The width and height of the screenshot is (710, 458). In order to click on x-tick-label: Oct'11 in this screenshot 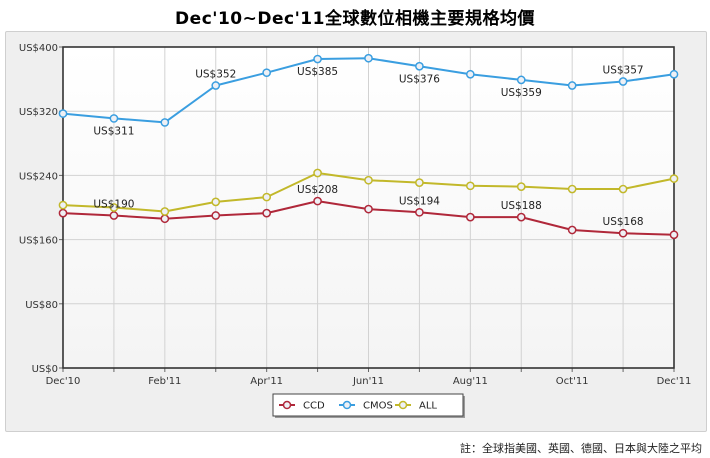, I will do `click(572, 381)`.